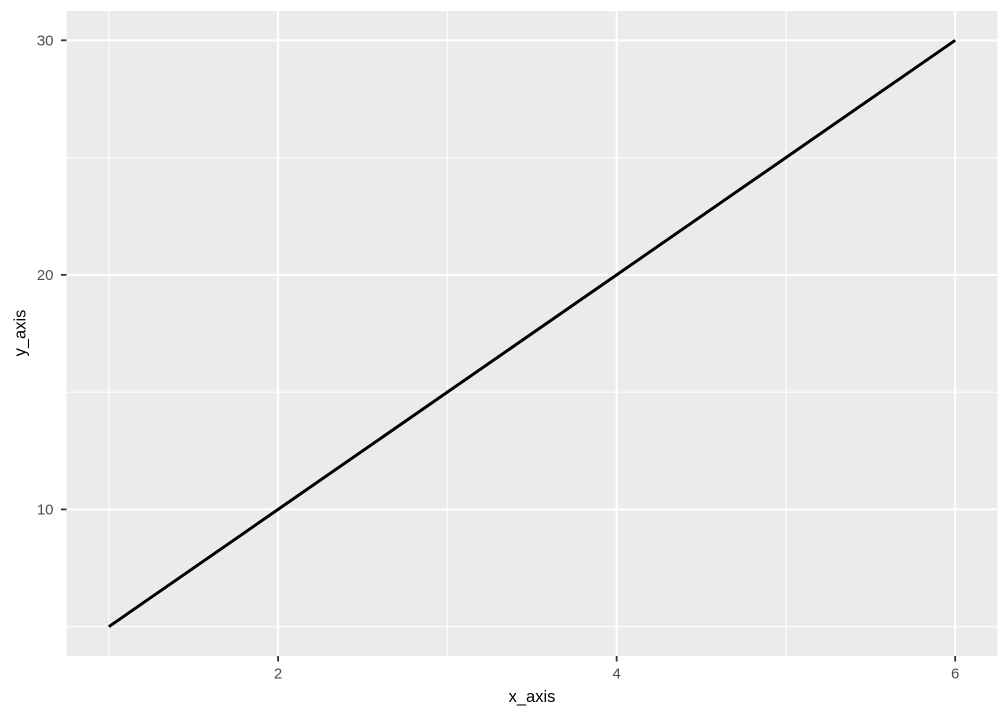  I want to click on y-tick-label-30: 30, so click(45, 41).